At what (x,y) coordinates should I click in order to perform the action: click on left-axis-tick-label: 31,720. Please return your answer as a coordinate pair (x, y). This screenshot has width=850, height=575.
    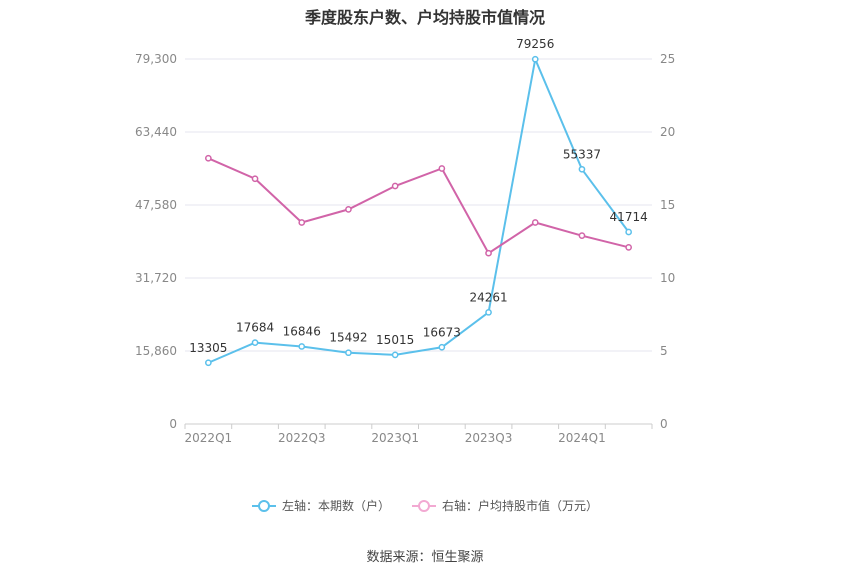
    Looking at the image, I should click on (156, 278).